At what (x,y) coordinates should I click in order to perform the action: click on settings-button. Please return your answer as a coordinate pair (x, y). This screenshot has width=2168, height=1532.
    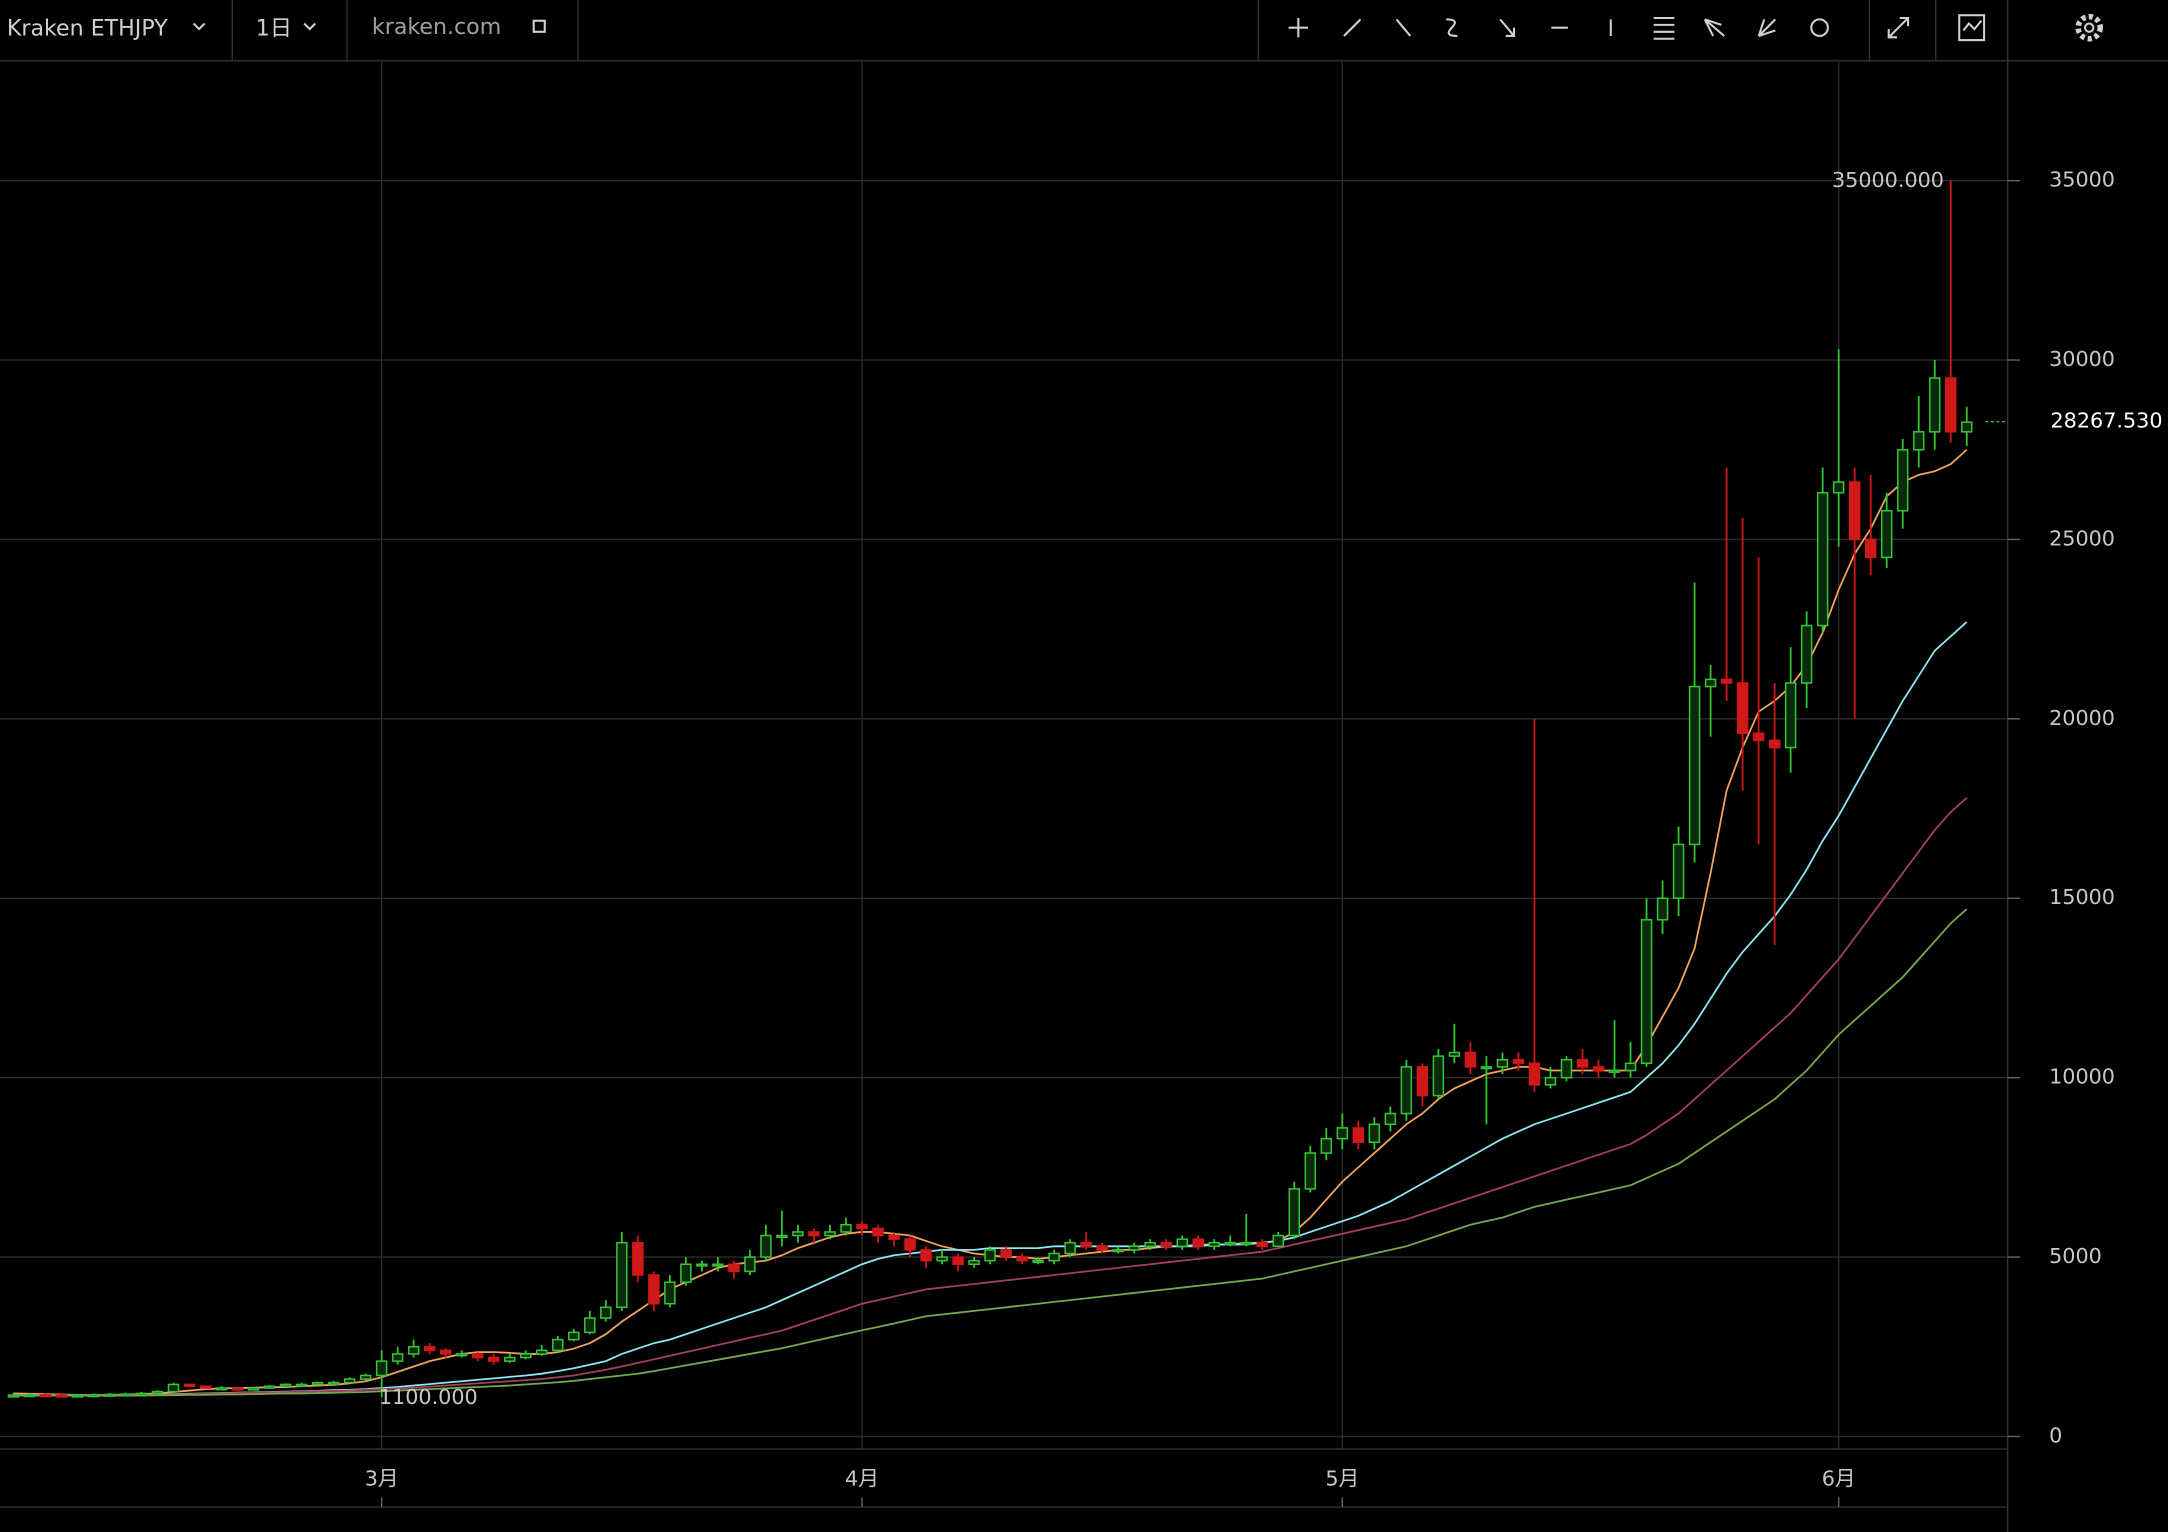
    Looking at the image, I should click on (2089, 27).